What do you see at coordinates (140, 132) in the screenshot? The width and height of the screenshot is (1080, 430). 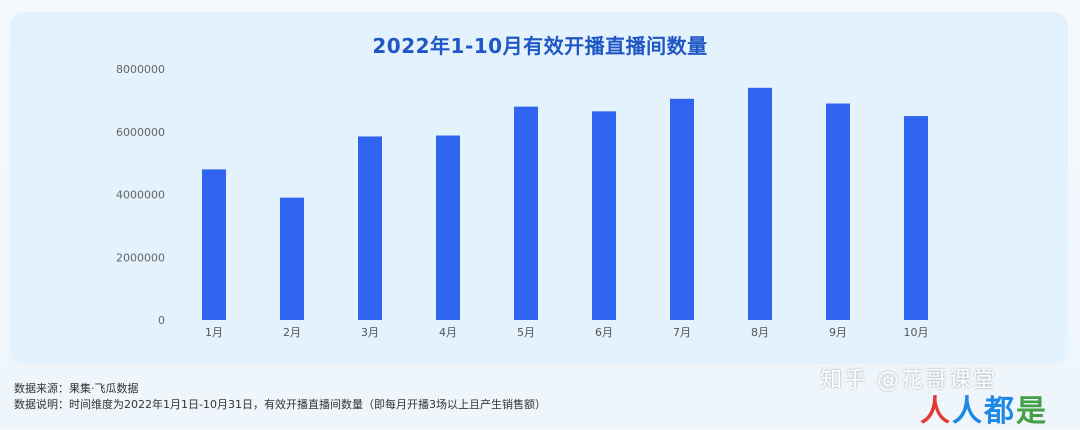 I see `y-tick-label: 6000000` at bounding box center [140, 132].